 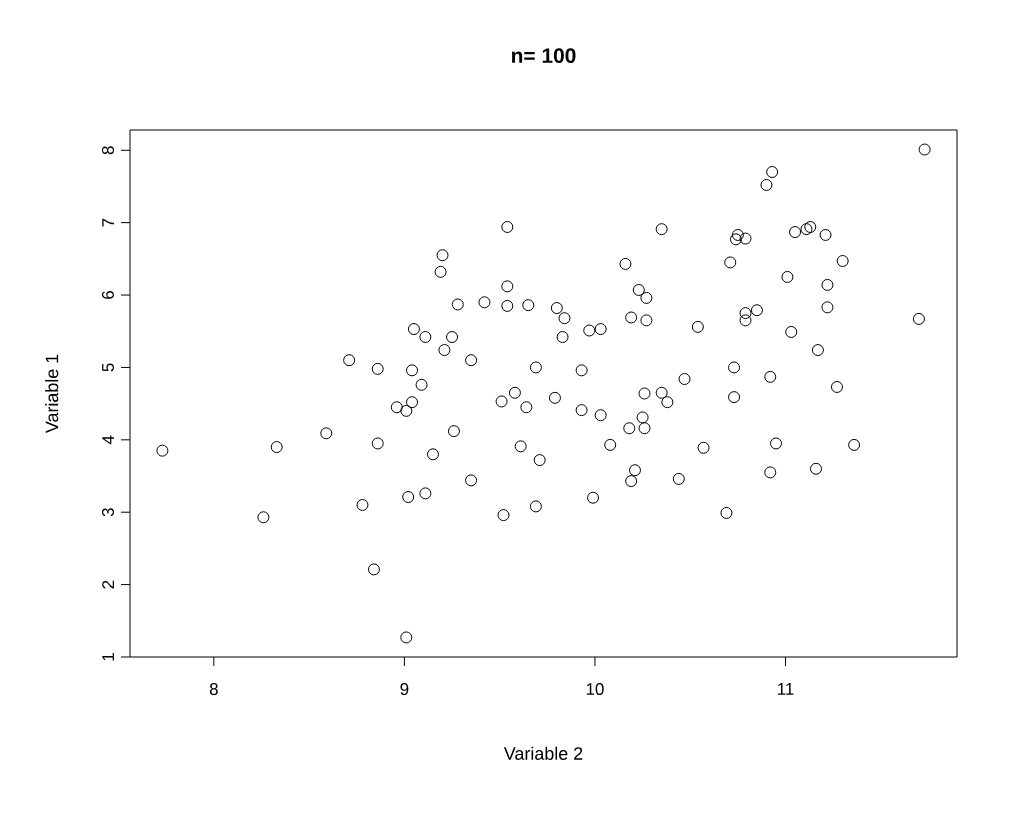 I want to click on y-tick-label: 5, so click(x=108, y=367).